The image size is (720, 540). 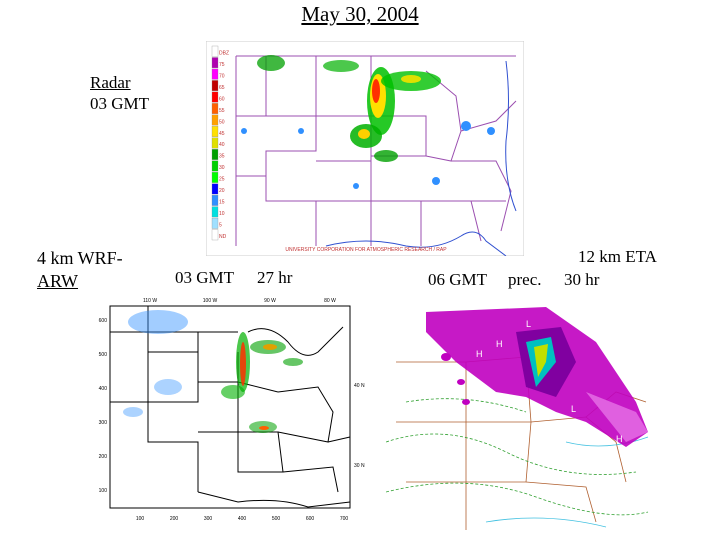 I want to click on radar-legend-label: 75, so click(x=222, y=65).